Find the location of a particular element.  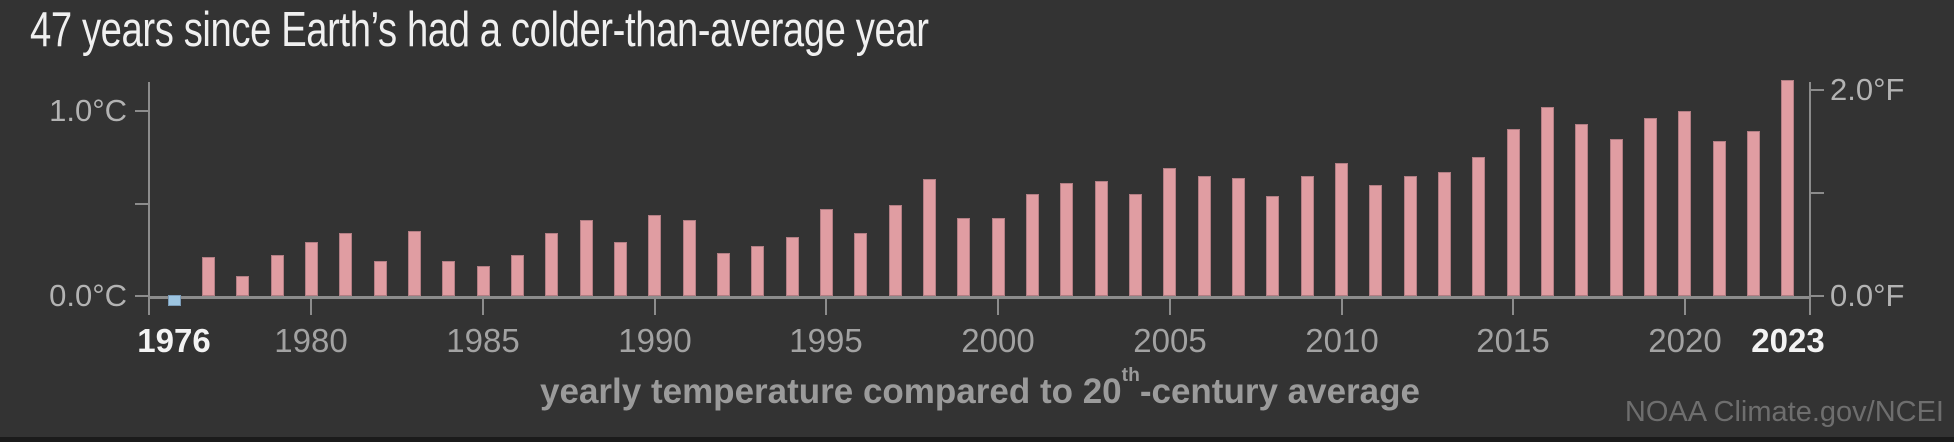

bar-1996 is located at coordinates (860, 264).